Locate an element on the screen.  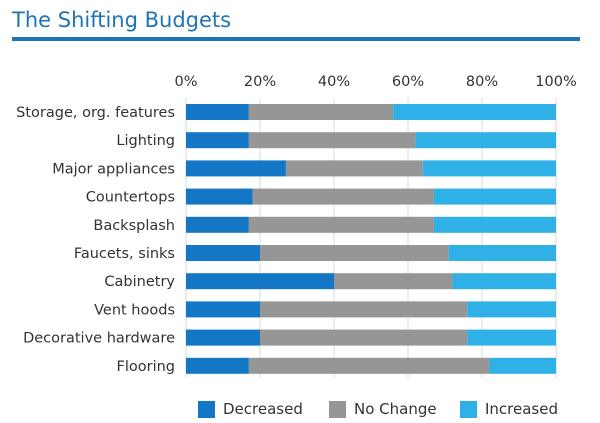
title-underline is located at coordinates (296, 39).